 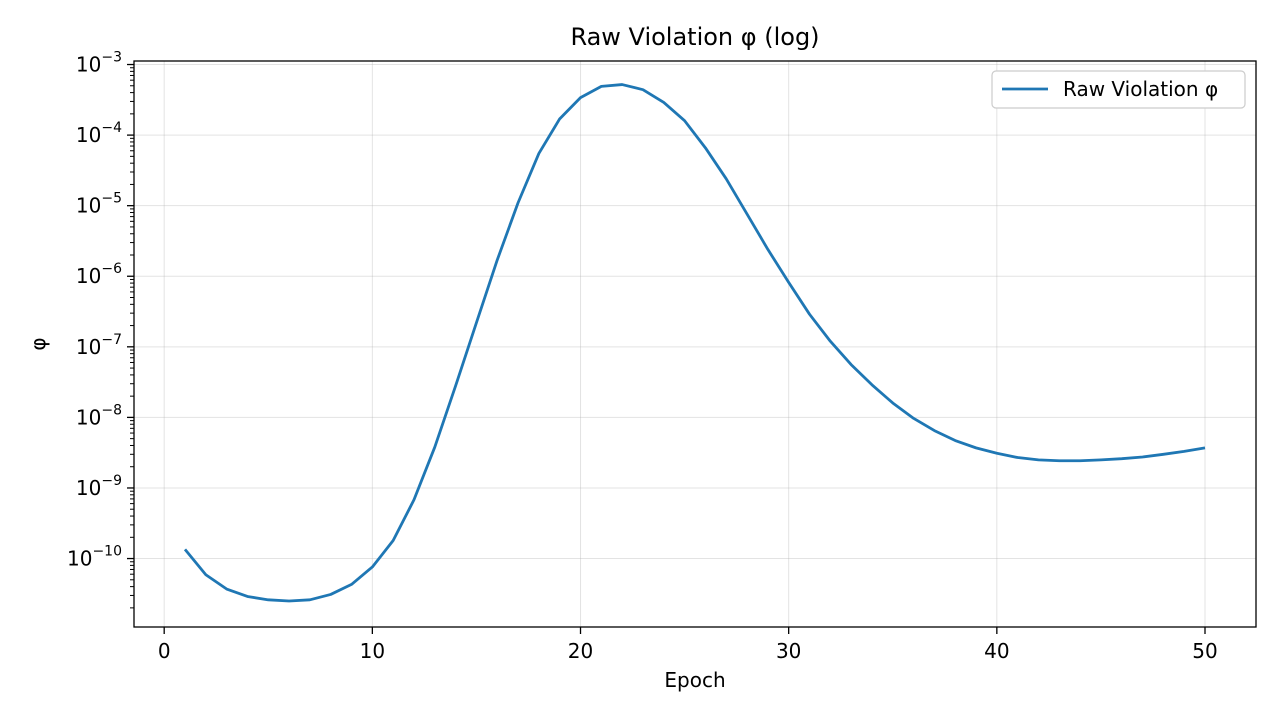 I want to click on y-tick-label: 10⁻³, so click(x=99, y=63).